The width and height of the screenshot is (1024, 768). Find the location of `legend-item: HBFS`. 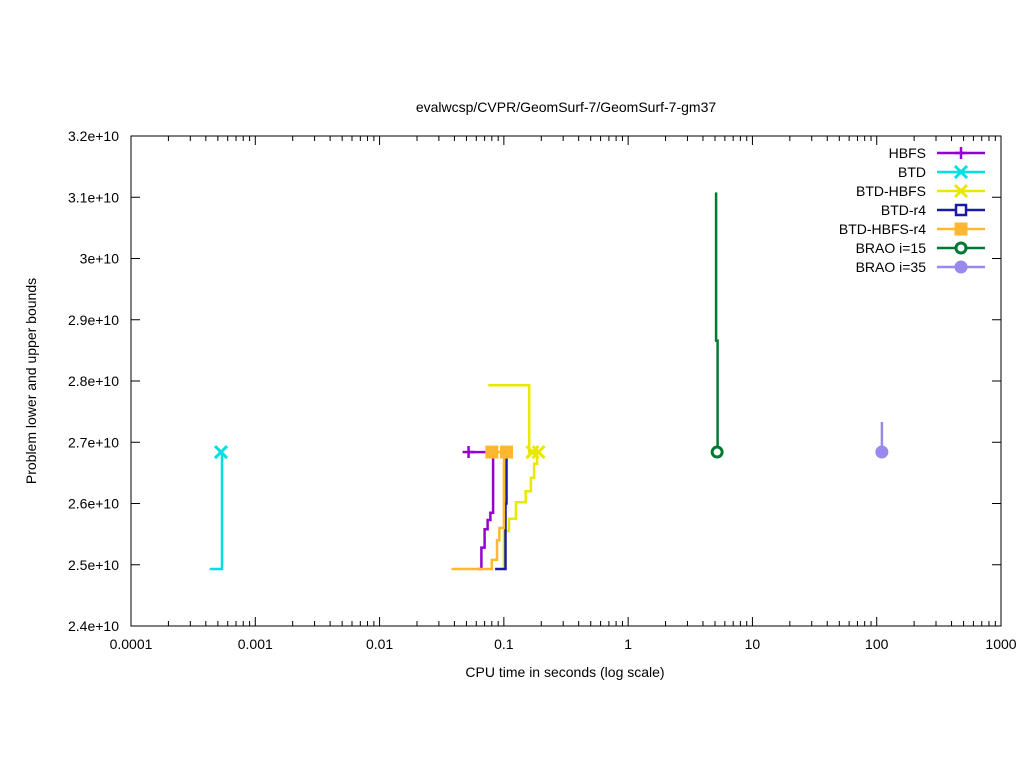

legend-item: HBFS is located at coordinates (937, 153).